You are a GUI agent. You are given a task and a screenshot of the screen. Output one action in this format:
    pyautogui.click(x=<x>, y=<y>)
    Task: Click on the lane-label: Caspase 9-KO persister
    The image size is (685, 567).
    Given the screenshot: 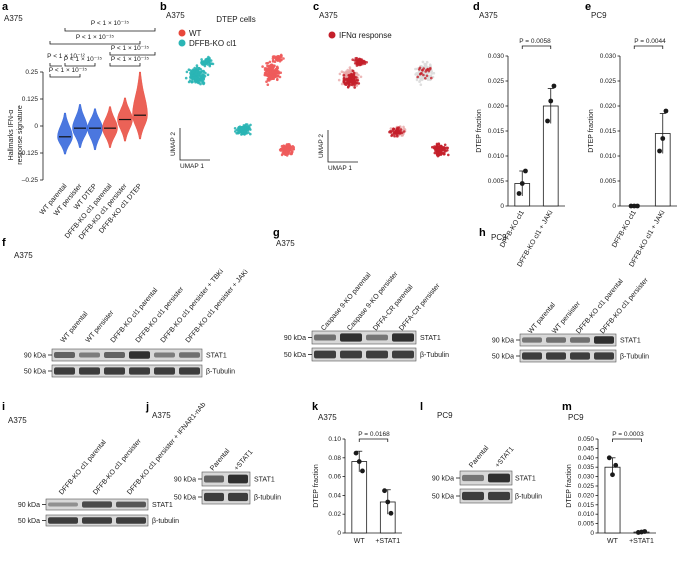 What is the action you would take?
    pyautogui.click(x=373, y=301)
    